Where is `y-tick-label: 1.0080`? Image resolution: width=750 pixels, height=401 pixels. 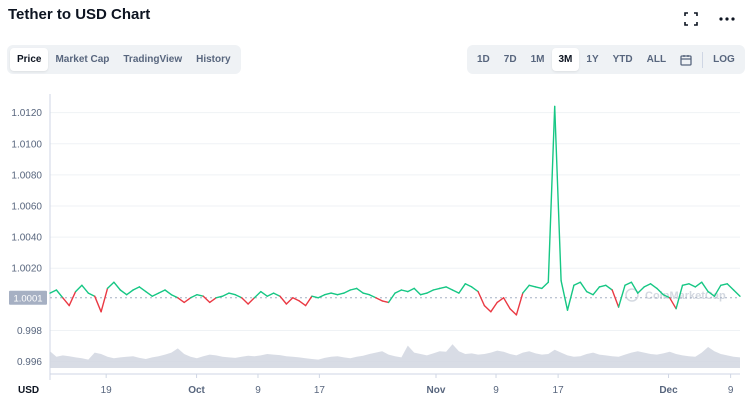
y-tick-label: 1.0080 is located at coordinates (26, 175).